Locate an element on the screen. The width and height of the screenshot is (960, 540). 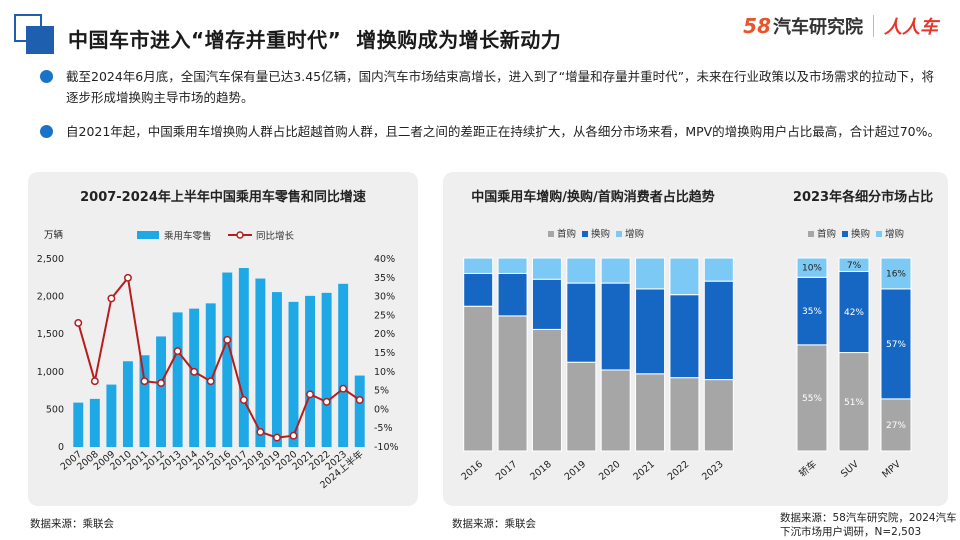
chart3-legend-label: 换购 is located at coordinates (860, 234).